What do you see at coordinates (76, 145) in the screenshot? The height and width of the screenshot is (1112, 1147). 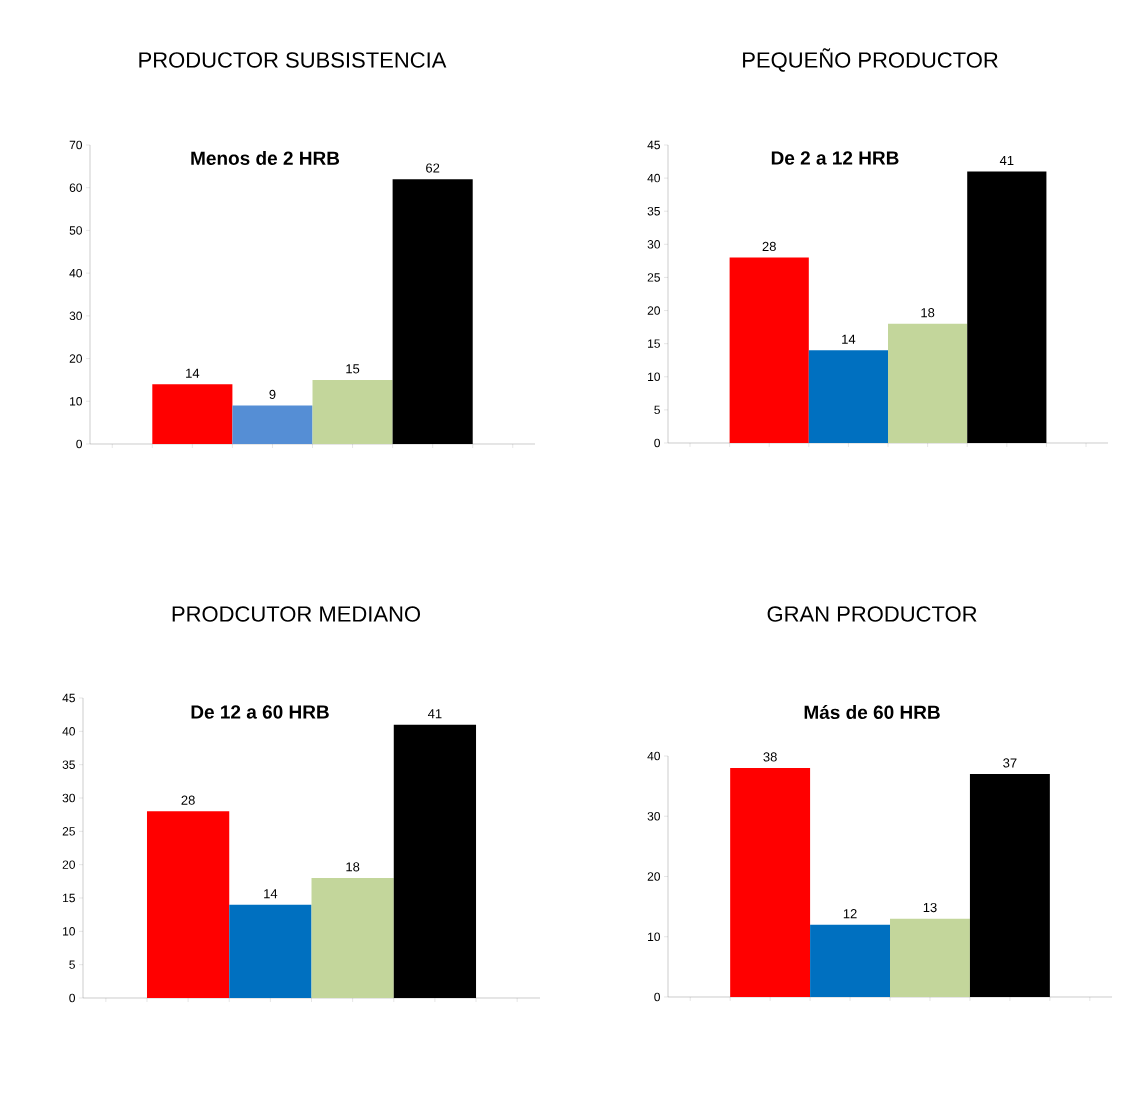 I see `y-tick-label: 70` at bounding box center [76, 145].